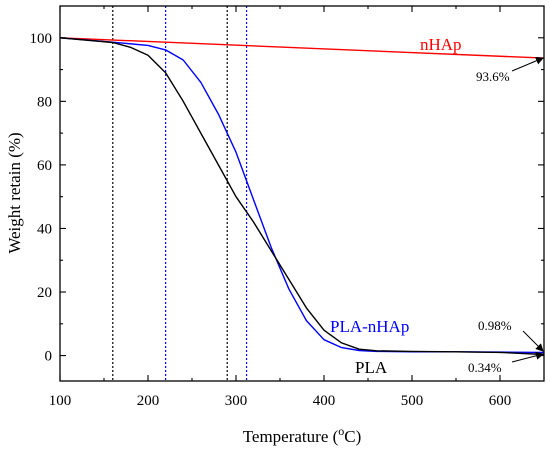 Image resolution: width=550 pixels, height=449 pixels. What do you see at coordinates (493, 76) in the screenshot?
I see `annotation-93-6: 93.6%` at bounding box center [493, 76].